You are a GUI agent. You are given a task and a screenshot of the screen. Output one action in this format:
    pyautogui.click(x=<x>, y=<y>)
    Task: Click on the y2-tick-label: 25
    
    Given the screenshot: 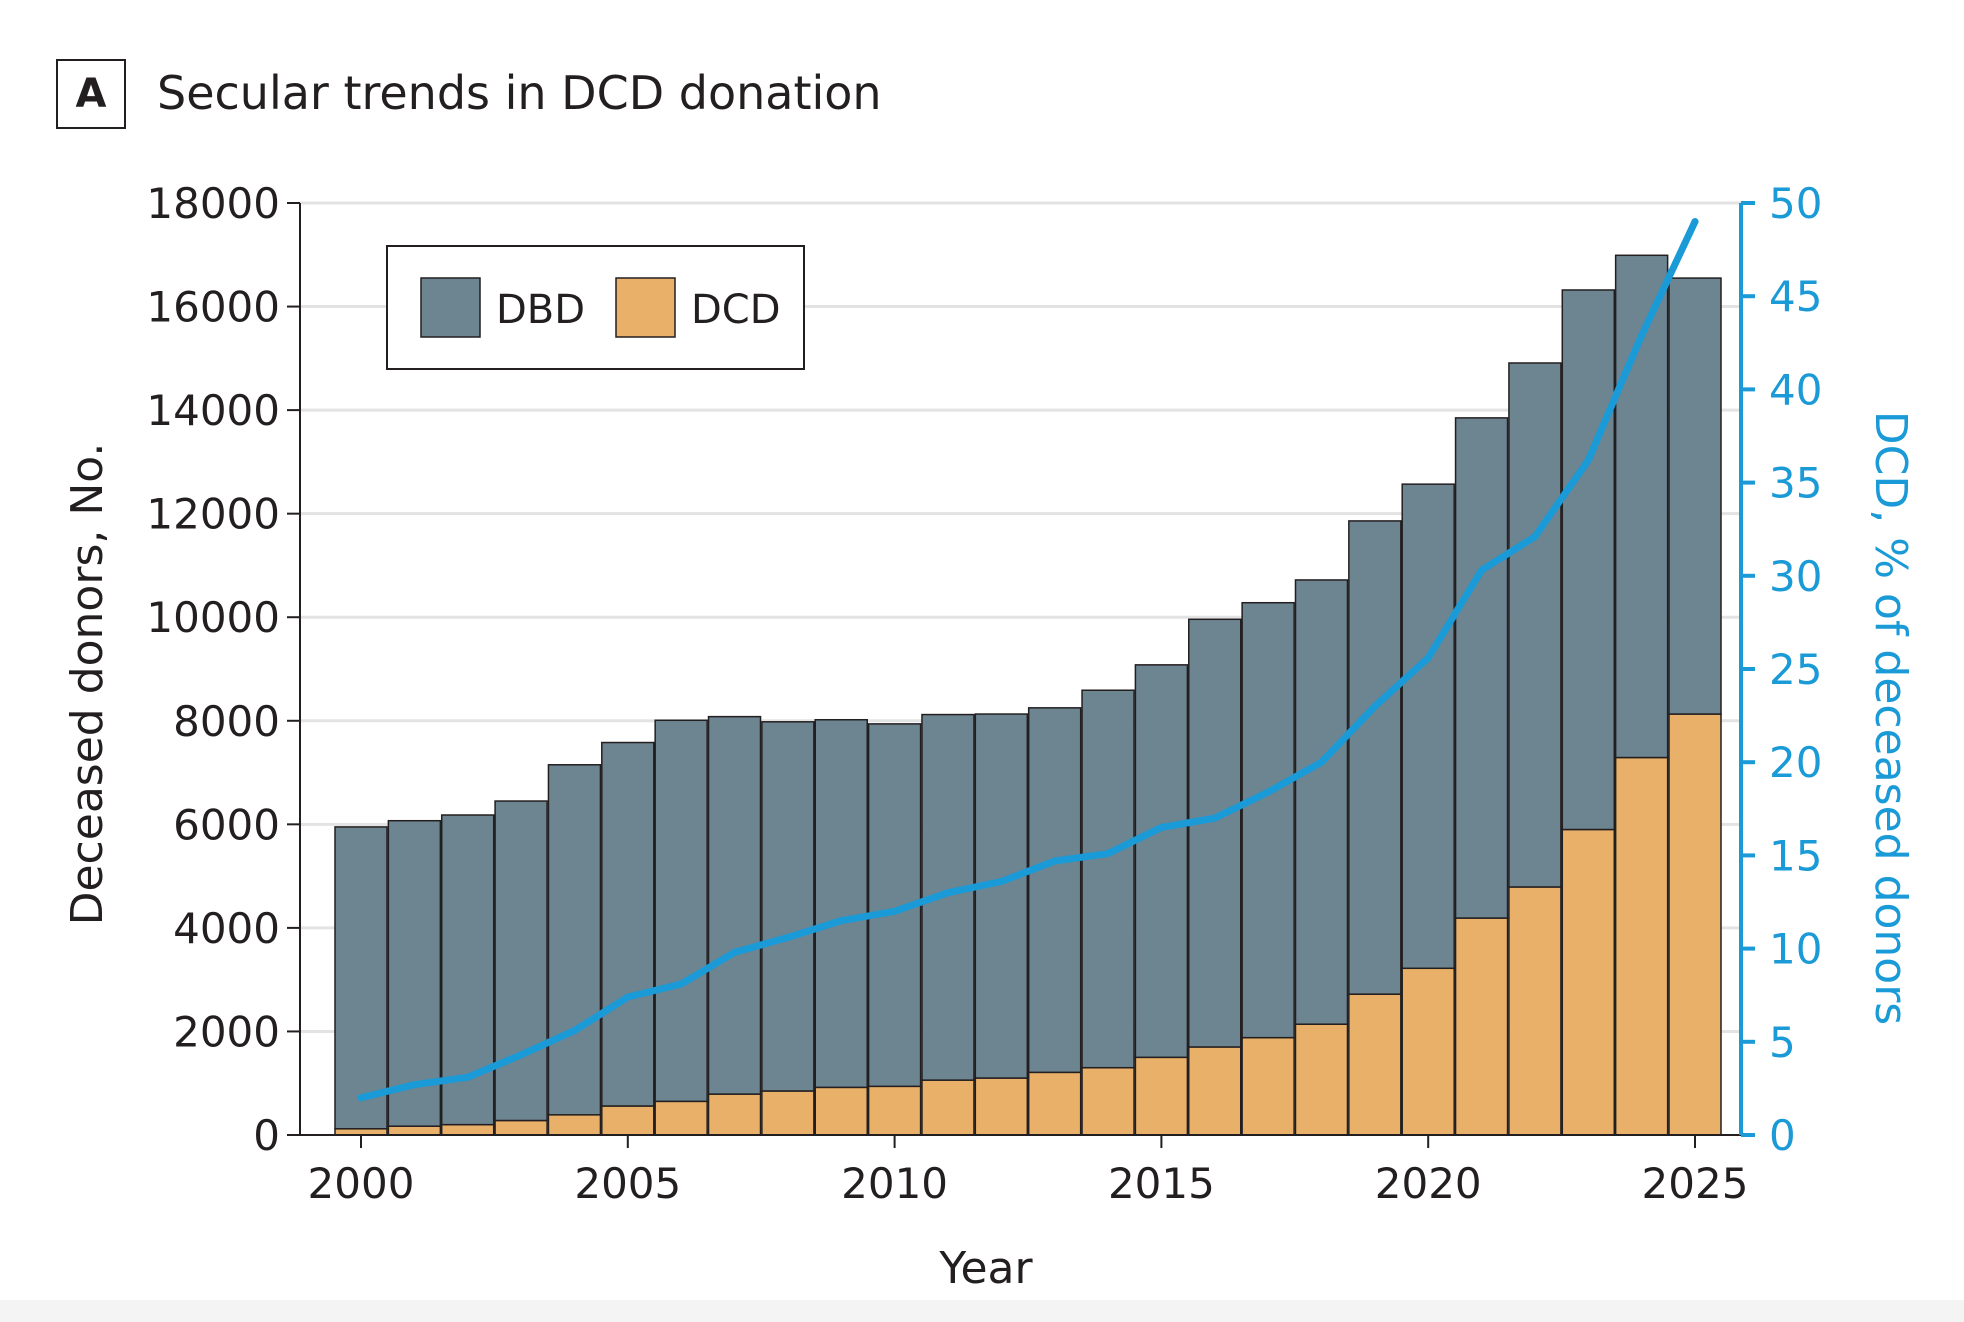 What is the action you would take?
    pyautogui.click(x=1795, y=669)
    